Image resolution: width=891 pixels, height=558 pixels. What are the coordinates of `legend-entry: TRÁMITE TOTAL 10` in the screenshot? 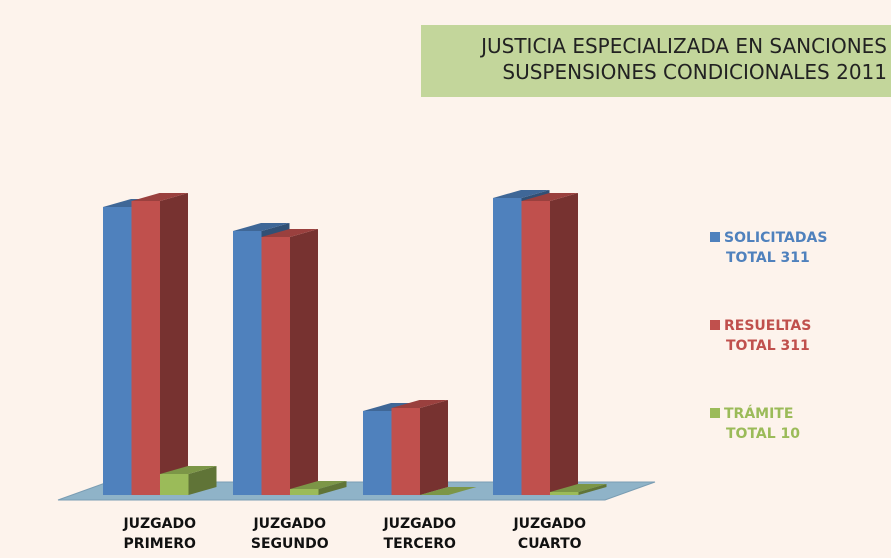 It's located at (755, 424).